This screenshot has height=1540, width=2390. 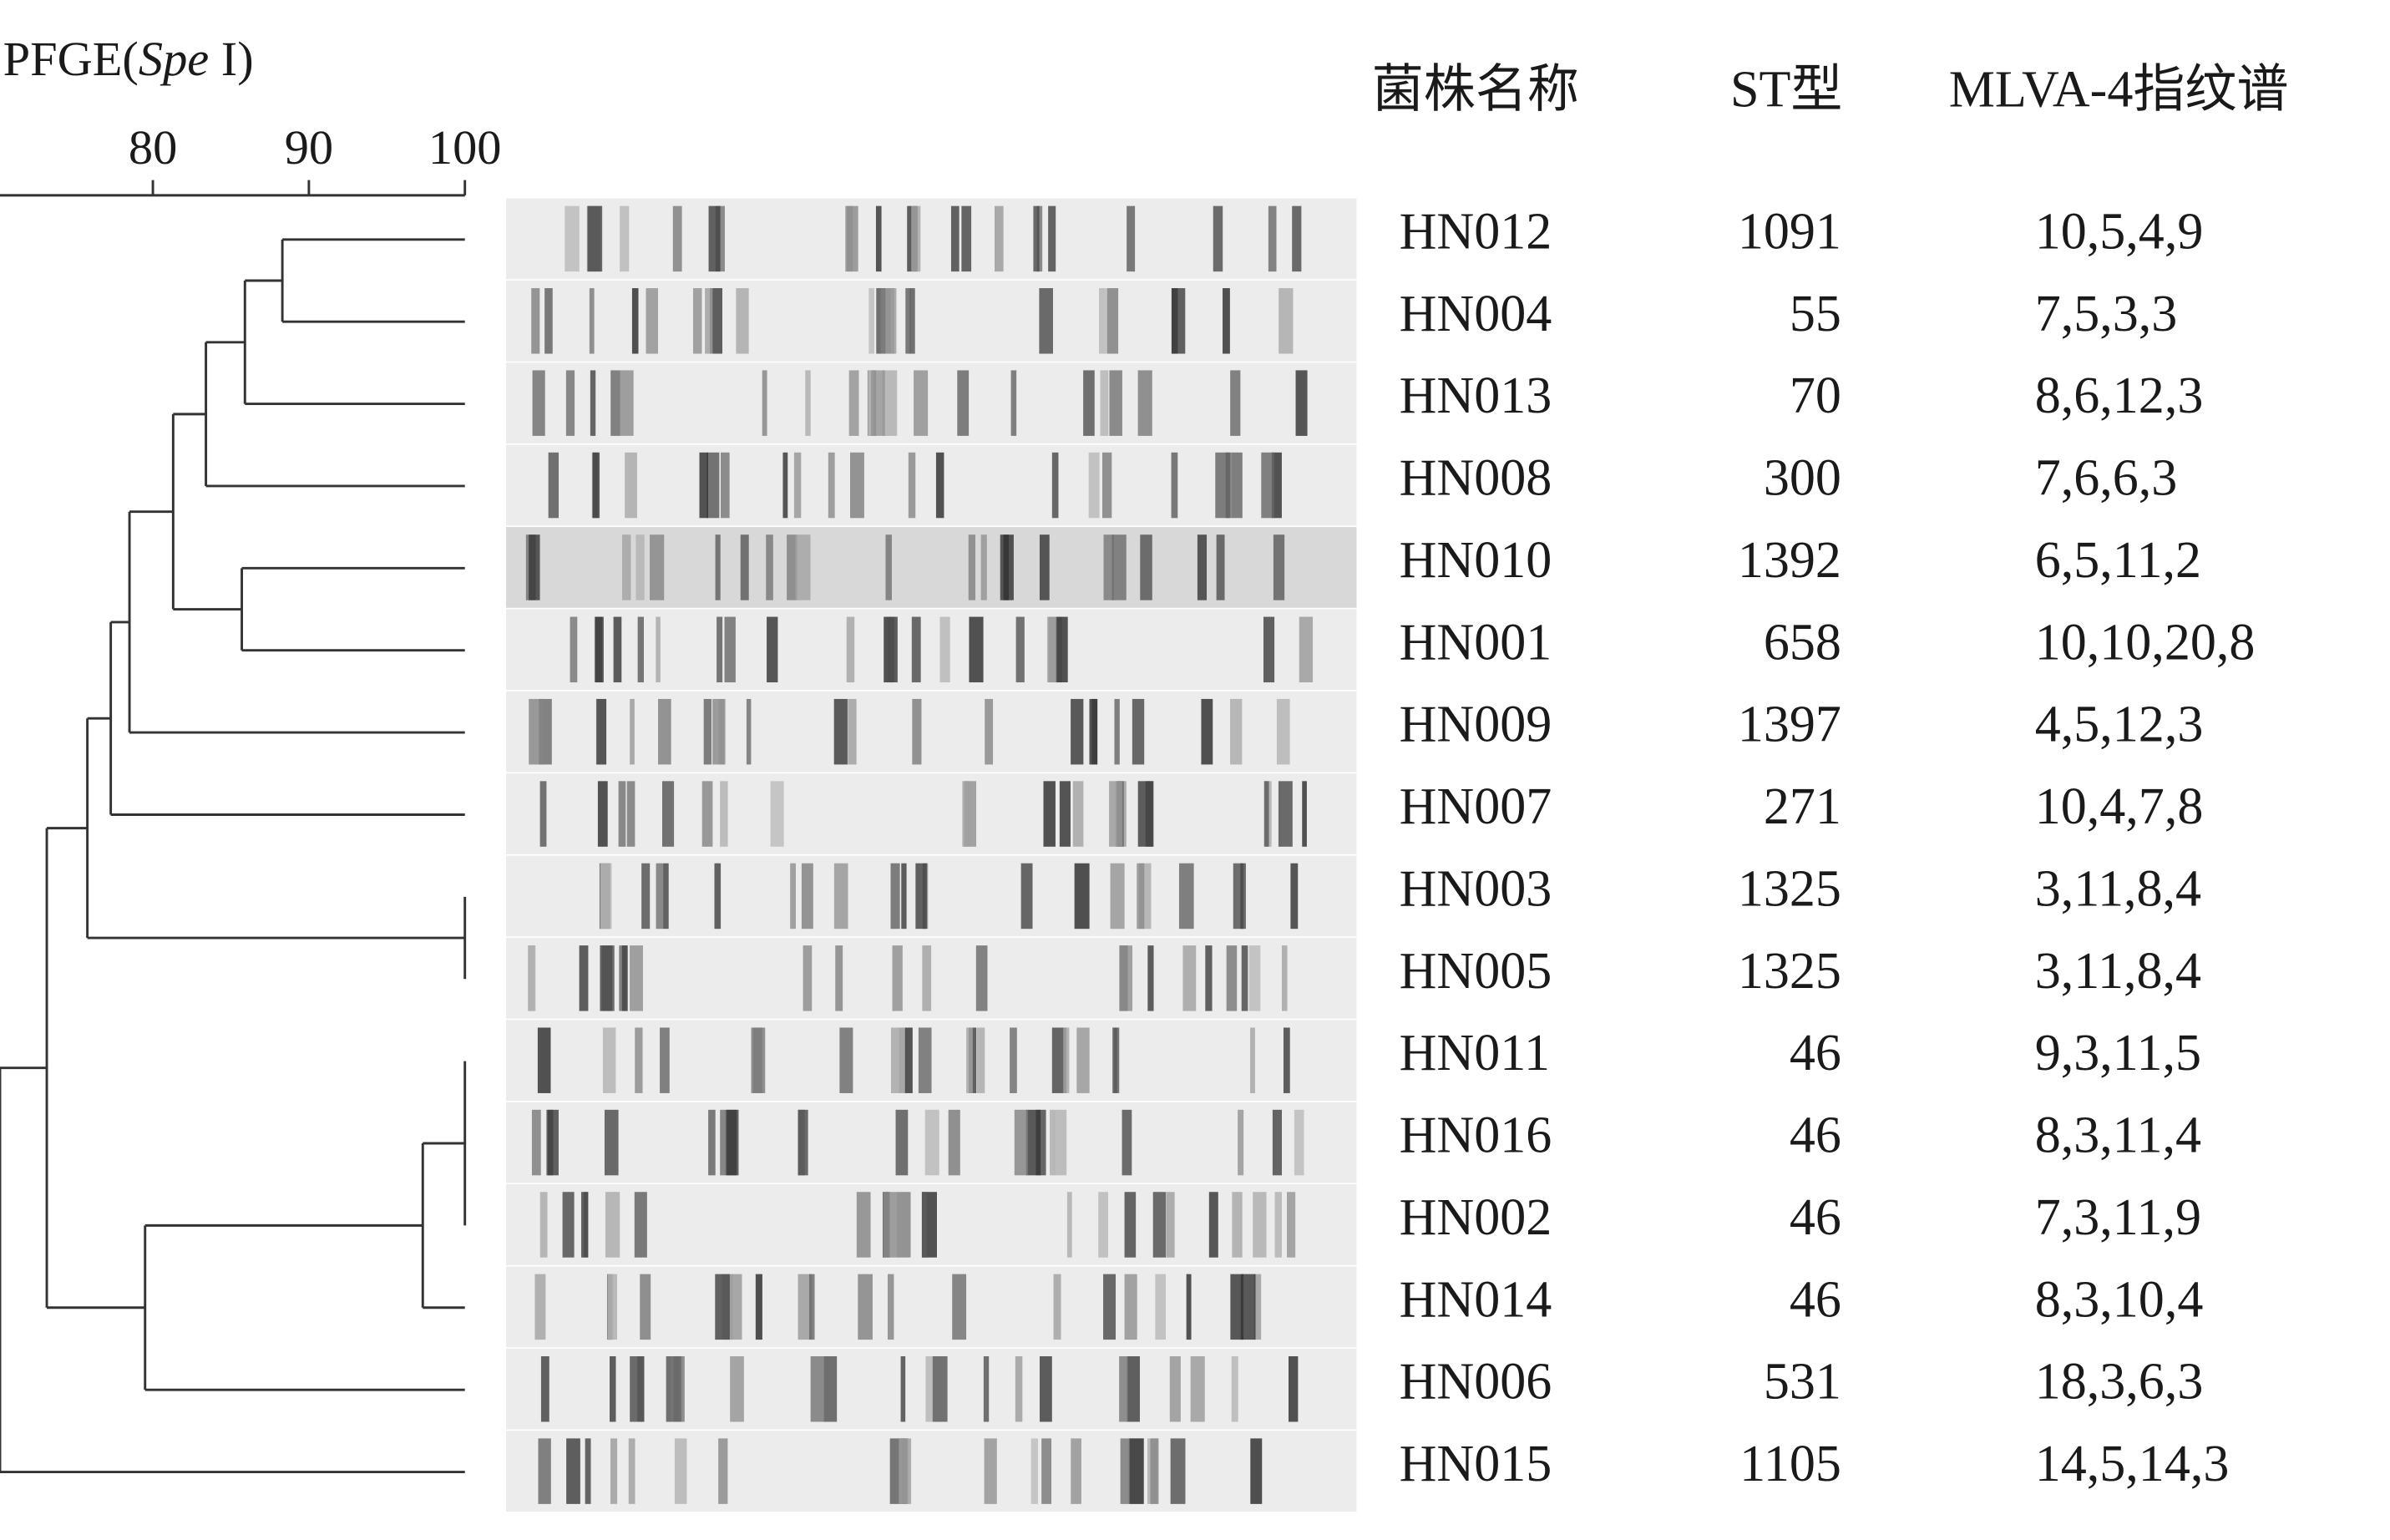 I want to click on st-type: 1091, so click(x=1789, y=232).